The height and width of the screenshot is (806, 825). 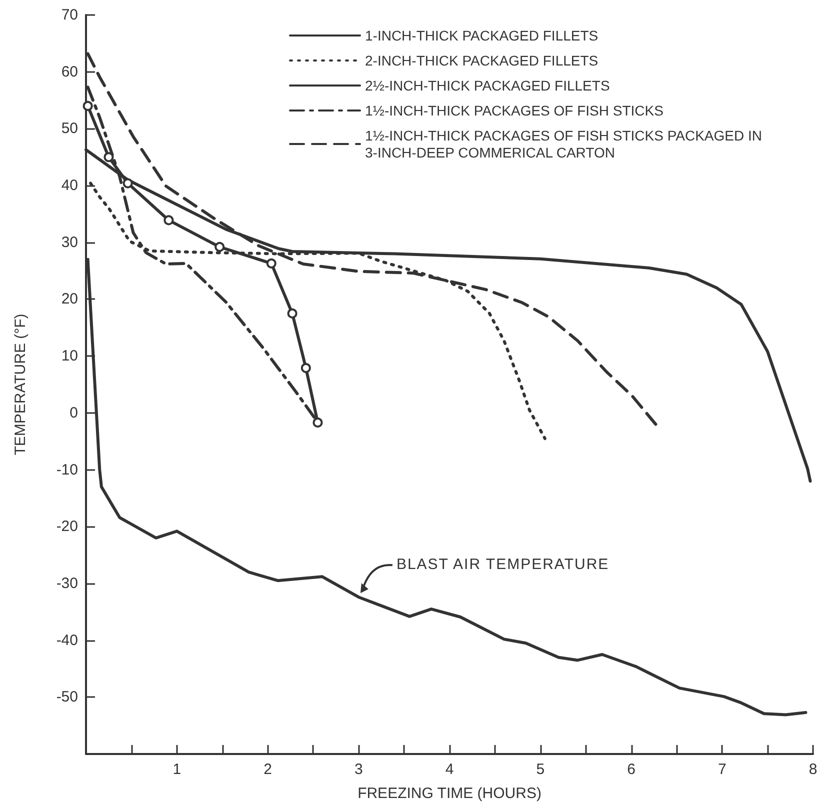 I want to click on y-tick-label: -30, so click(x=67, y=583).